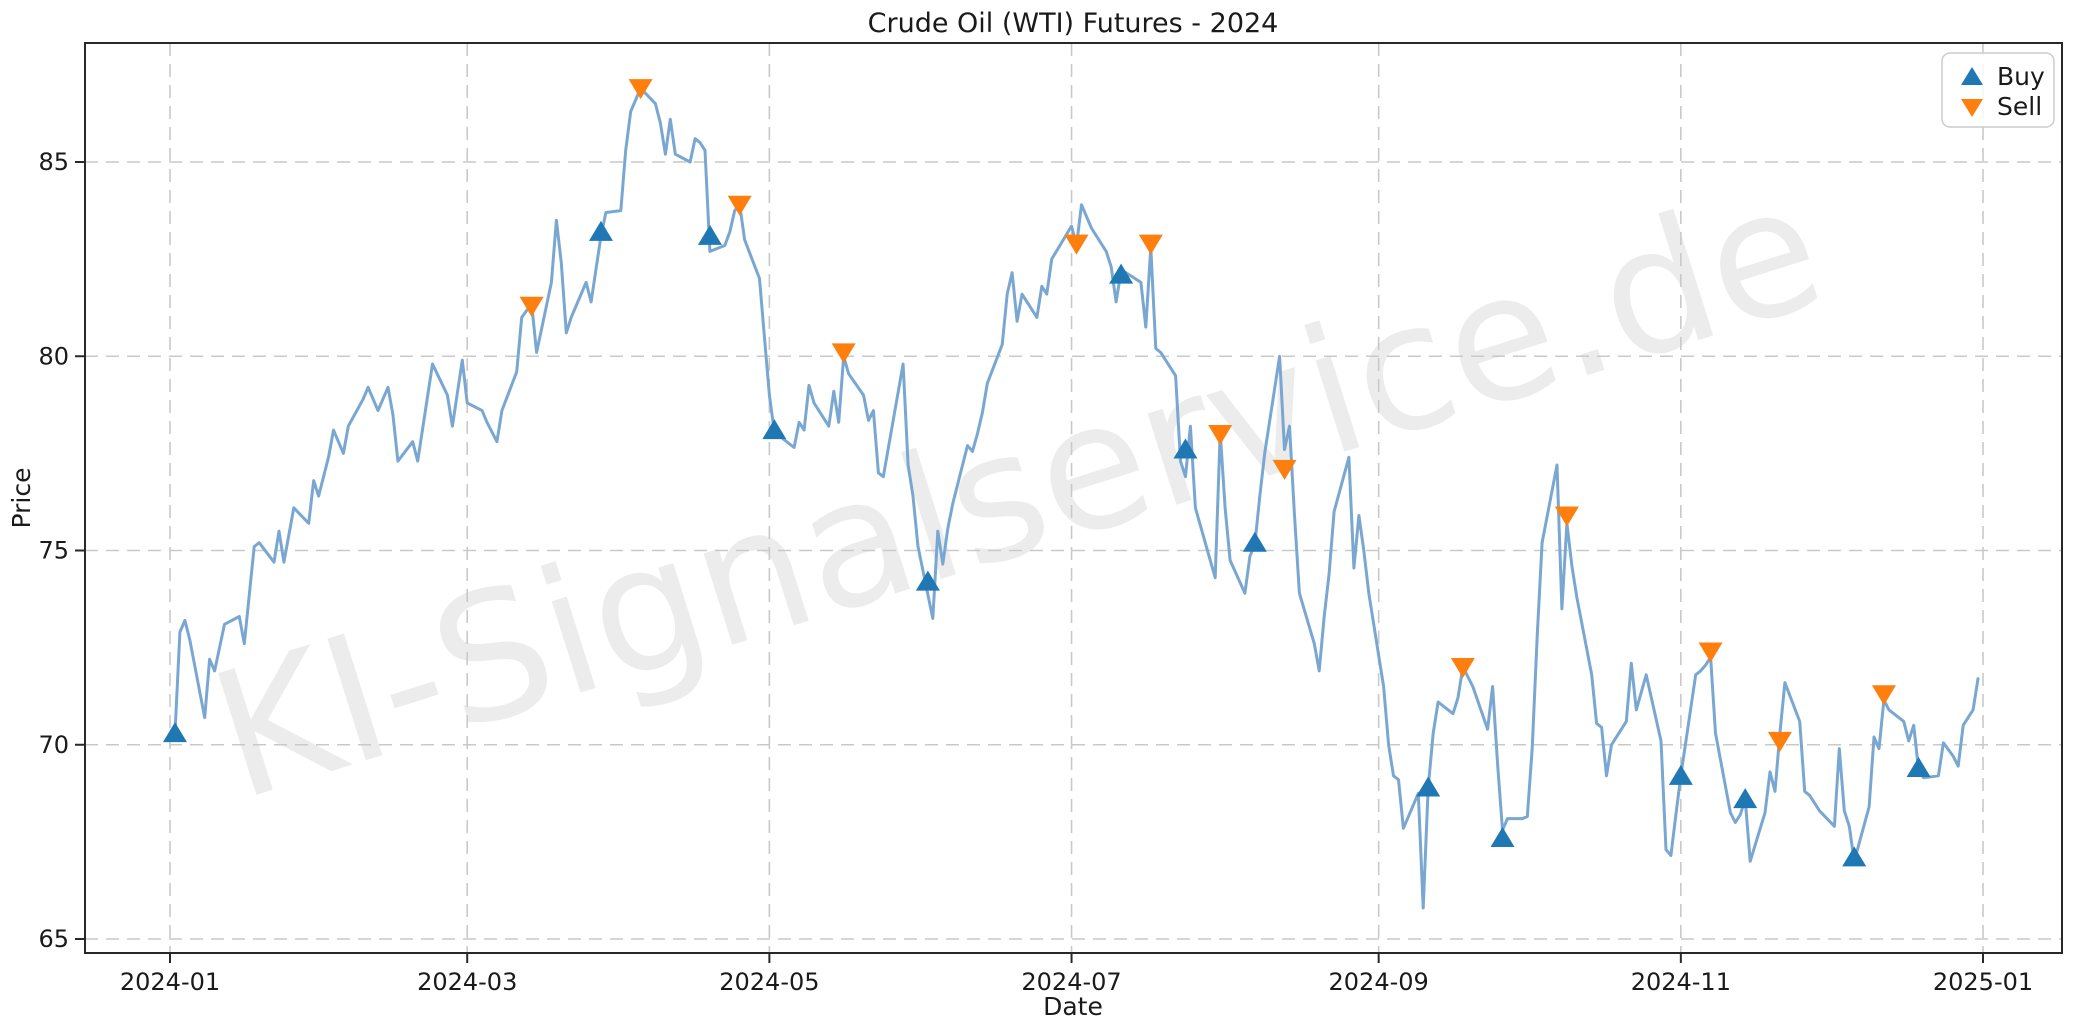  Describe the element at coordinates (1379, 982) in the screenshot. I see `x-tick-label: 2024-09` at that location.